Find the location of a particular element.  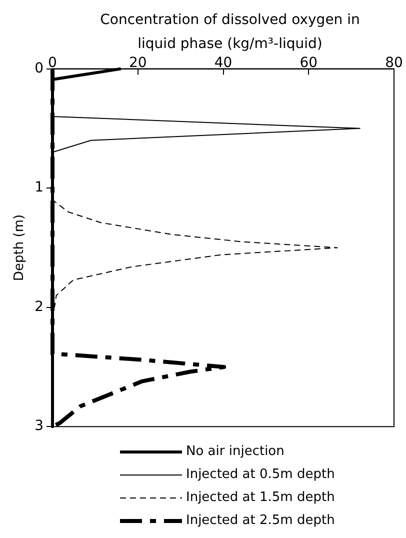

x-tick-label: 60 is located at coordinates (309, 63).